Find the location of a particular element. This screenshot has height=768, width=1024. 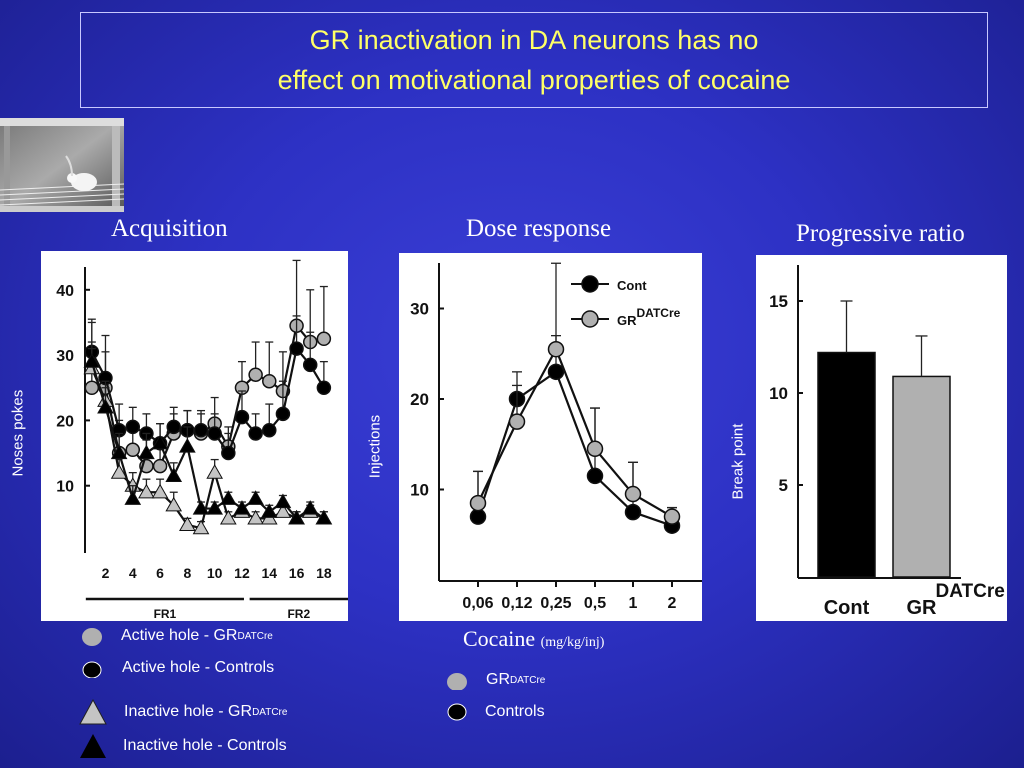

acquisition-chart-panel: 10 20 30 40 2 4 6 8 10 12 14 16 18 FR1 FR2 is located at coordinates (194, 436).